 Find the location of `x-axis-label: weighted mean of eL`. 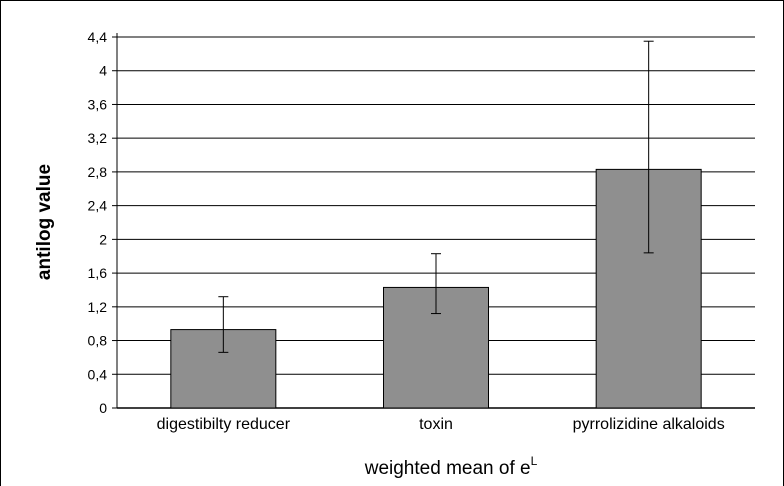

x-axis-label: weighted mean of eL is located at coordinates (451, 466).